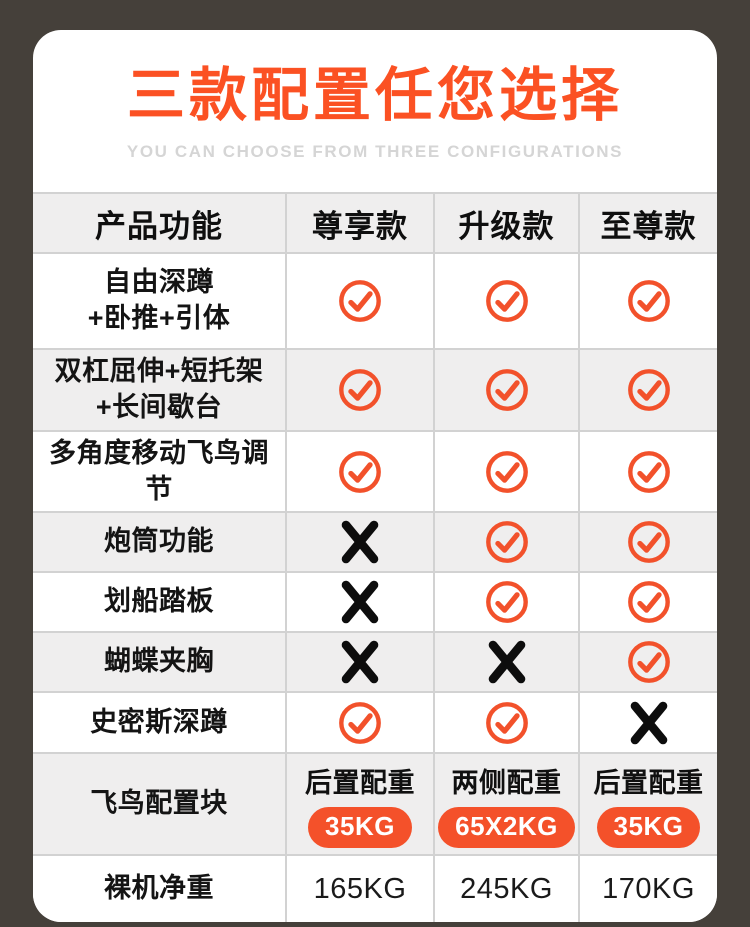 This screenshot has width=750, height=927. I want to click on weight-cell: 两侧配重 65X2KG, so click(505, 804).